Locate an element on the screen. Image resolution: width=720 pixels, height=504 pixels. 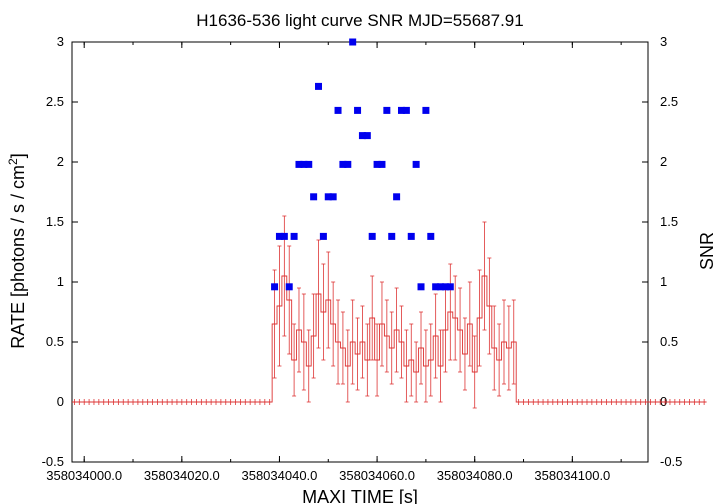
y-tick-label-right: 3 is located at coordinates (663, 41).